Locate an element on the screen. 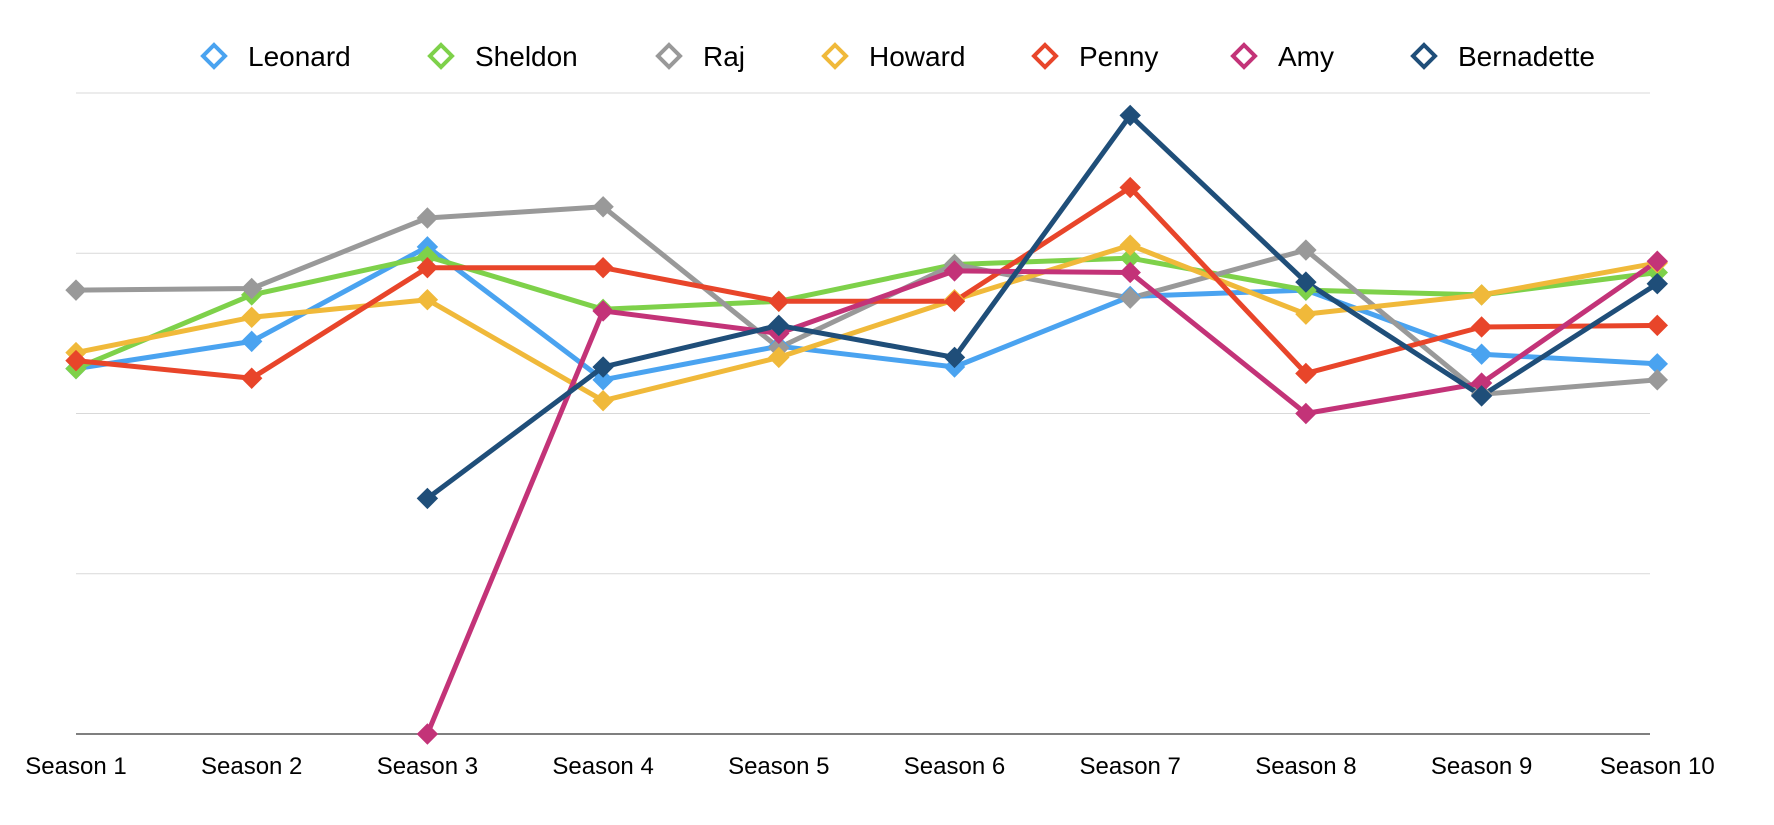 This screenshot has width=1774, height=825. legend-marker-sheldon is located at coordinates (441, 56).